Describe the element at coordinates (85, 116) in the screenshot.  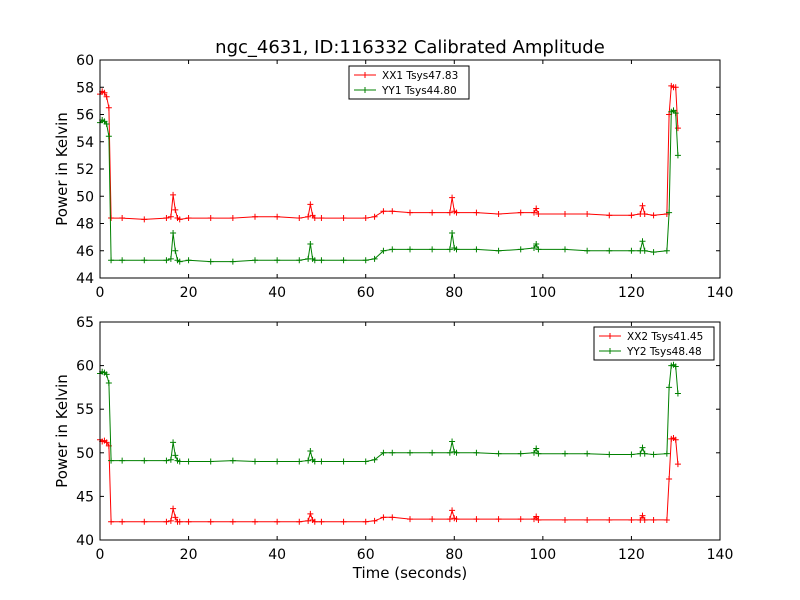
I see `y-tick-label: 56` at that location.